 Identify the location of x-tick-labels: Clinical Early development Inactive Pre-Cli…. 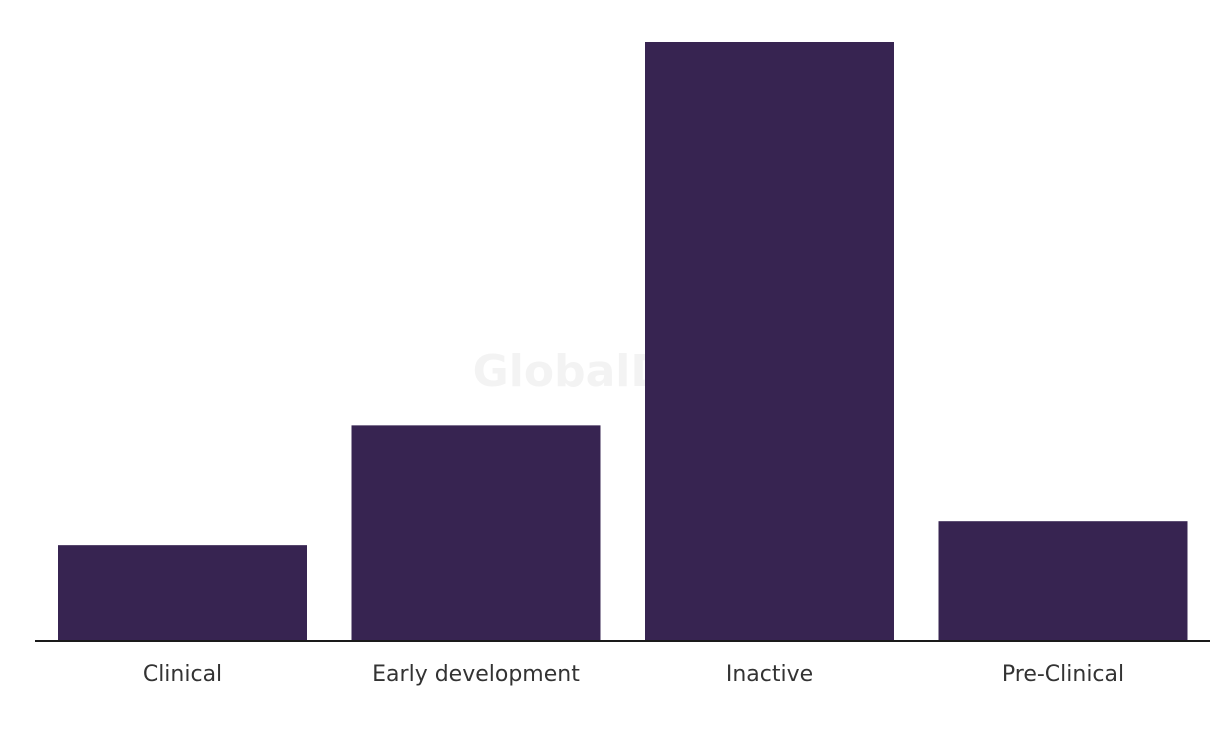
(633, 674).